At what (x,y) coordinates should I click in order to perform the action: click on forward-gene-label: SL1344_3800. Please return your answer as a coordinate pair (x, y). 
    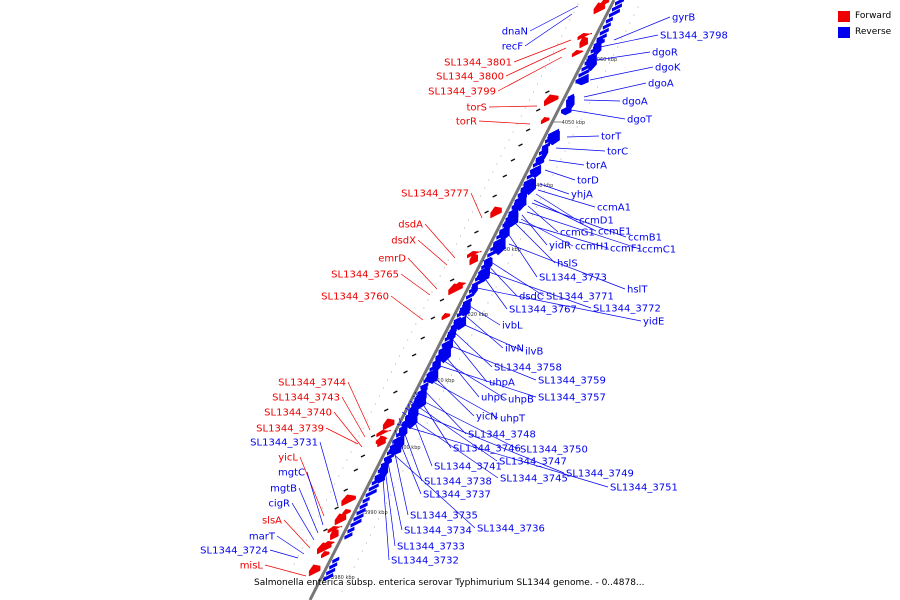
    Looking at the image, I should click on (470, 77).